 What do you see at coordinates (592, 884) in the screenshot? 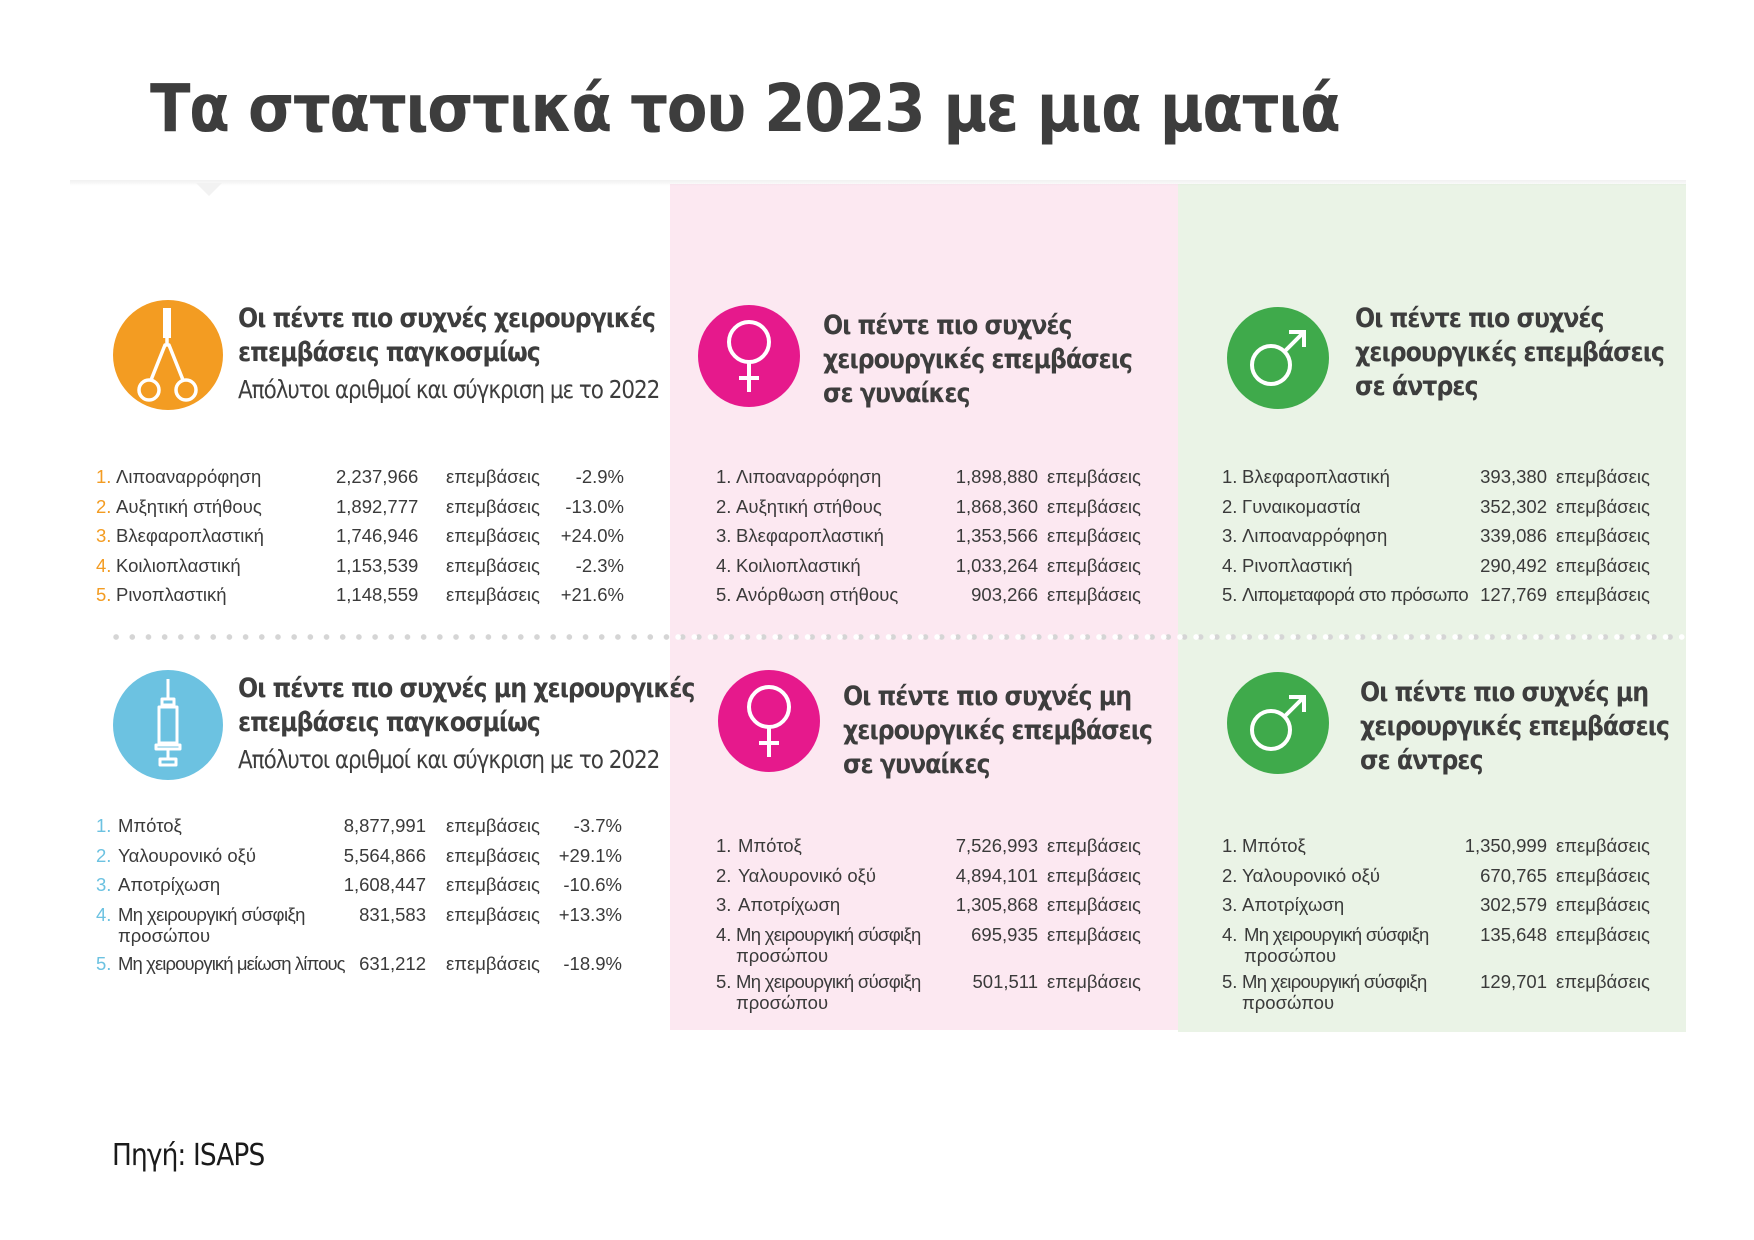
I see `change-percent: -10.6%` at bounding box center [592, 884].